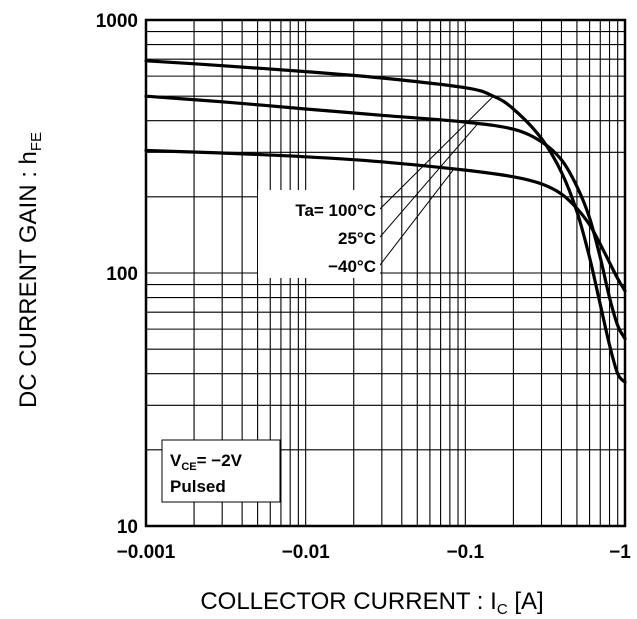  I want to click on y-tick-label-10: 10, so click(127, 527).